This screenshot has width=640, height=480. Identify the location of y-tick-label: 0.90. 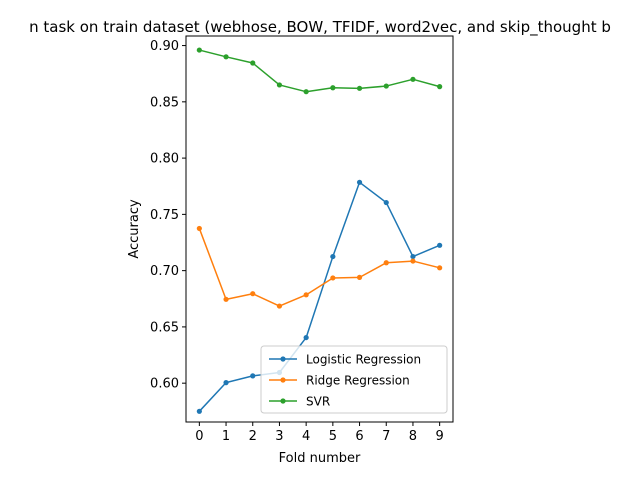
(164, 46).